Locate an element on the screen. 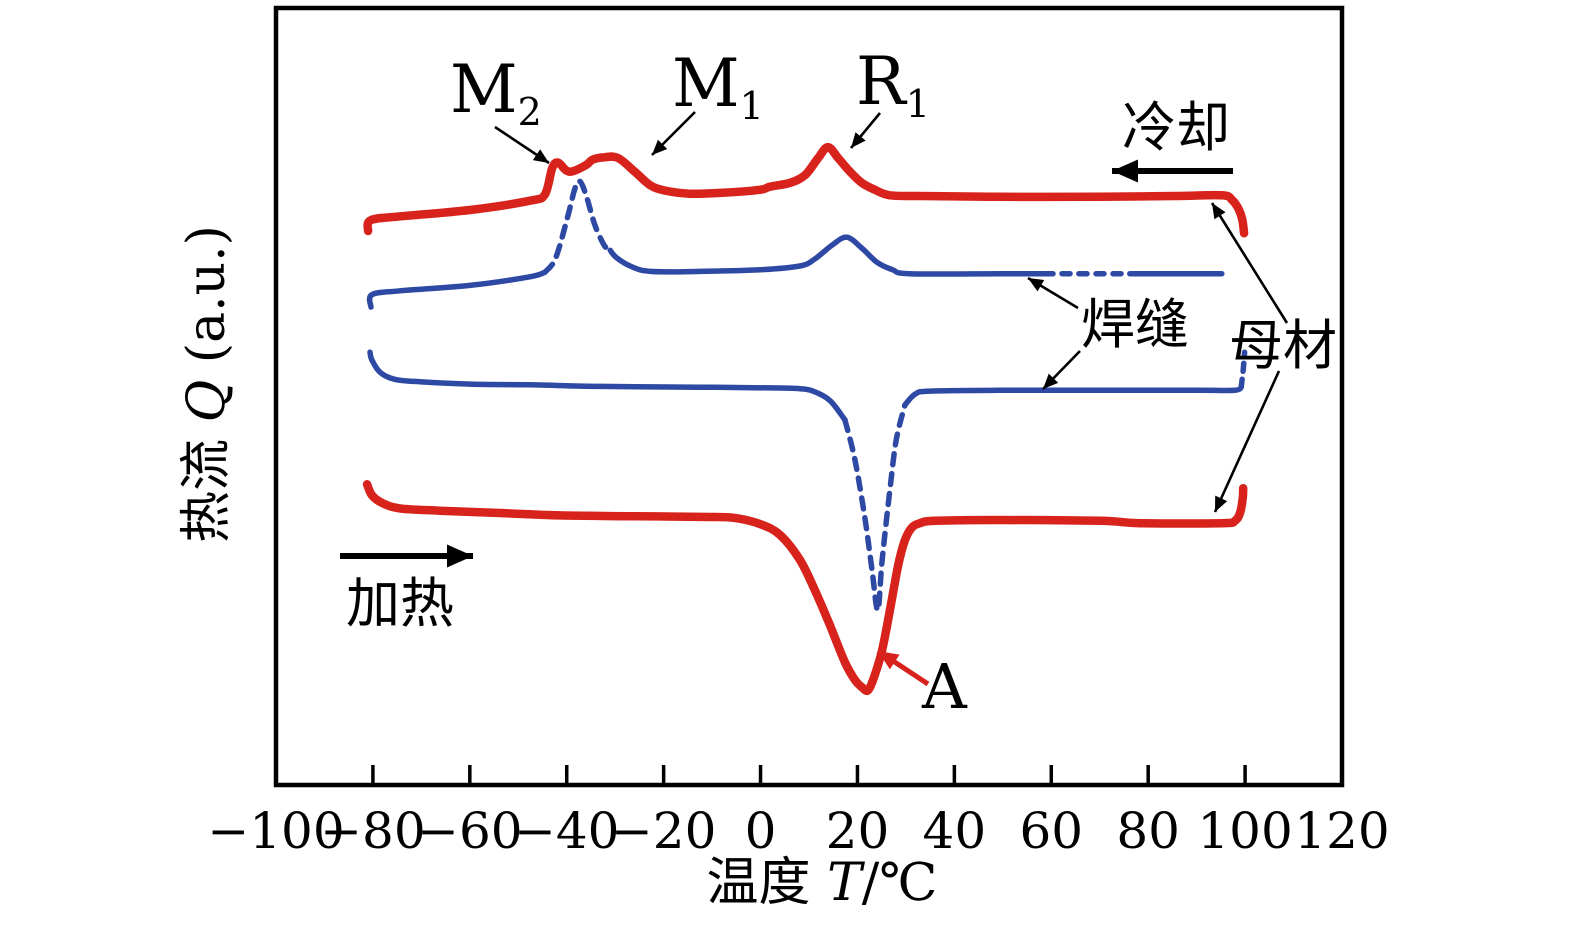 The image size is (1575, 929). peak-label-R1: R1 is located at coordinates (893, 84).